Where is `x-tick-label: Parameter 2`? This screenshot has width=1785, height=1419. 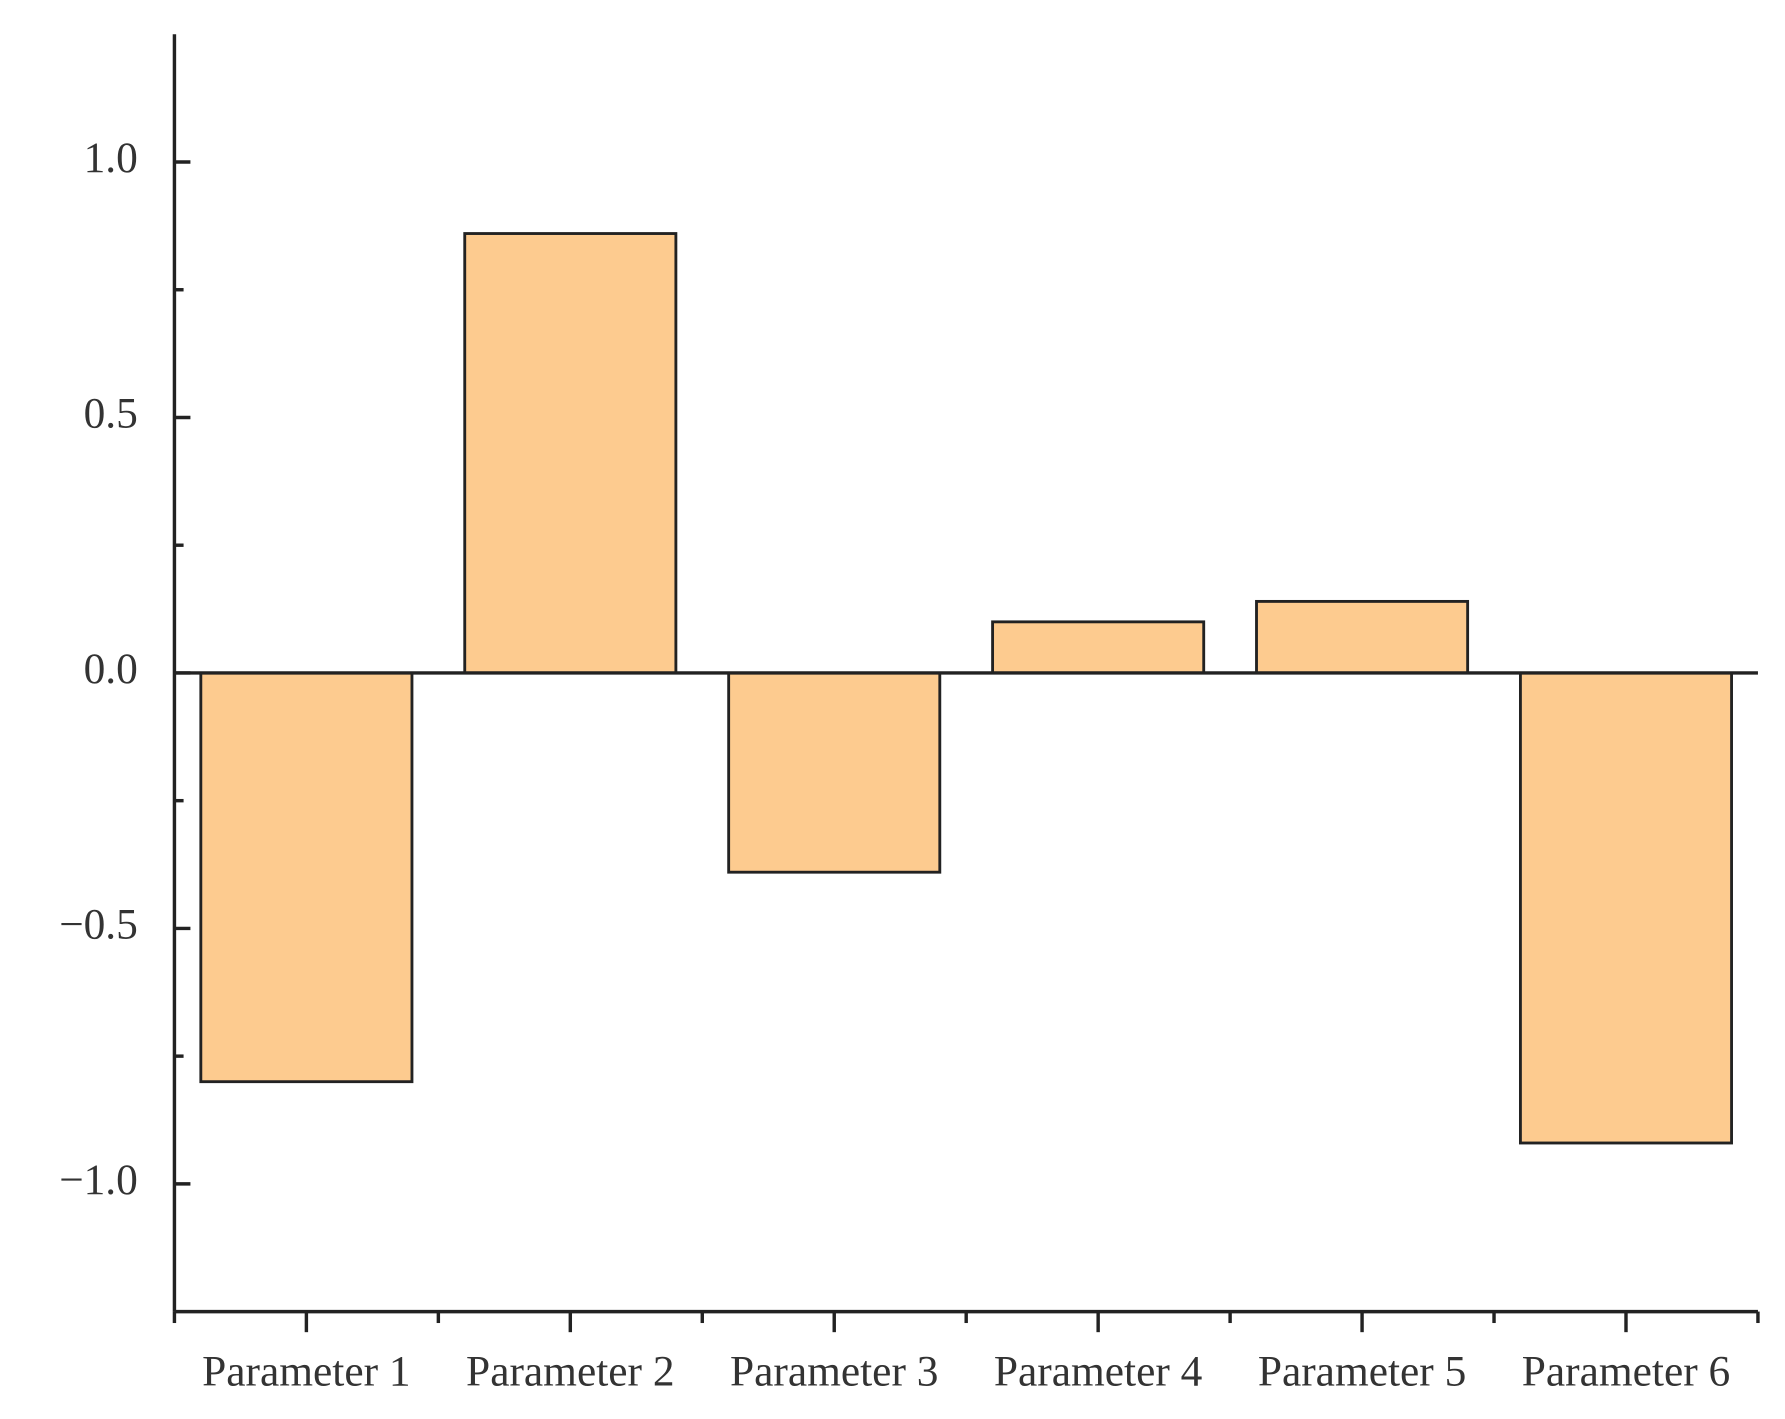 x-tick-label: Parameter 2 is located at coordinates (570, 1372).